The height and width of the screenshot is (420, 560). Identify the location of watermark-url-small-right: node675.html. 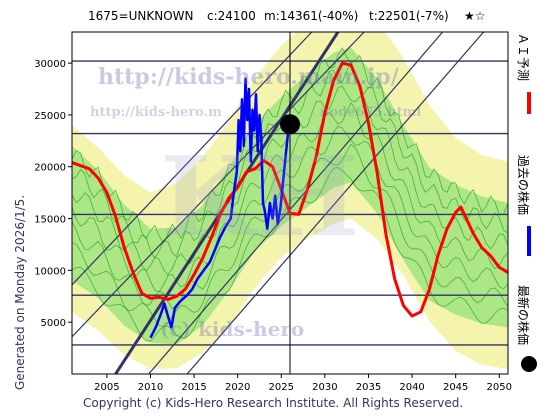
(370, 112).